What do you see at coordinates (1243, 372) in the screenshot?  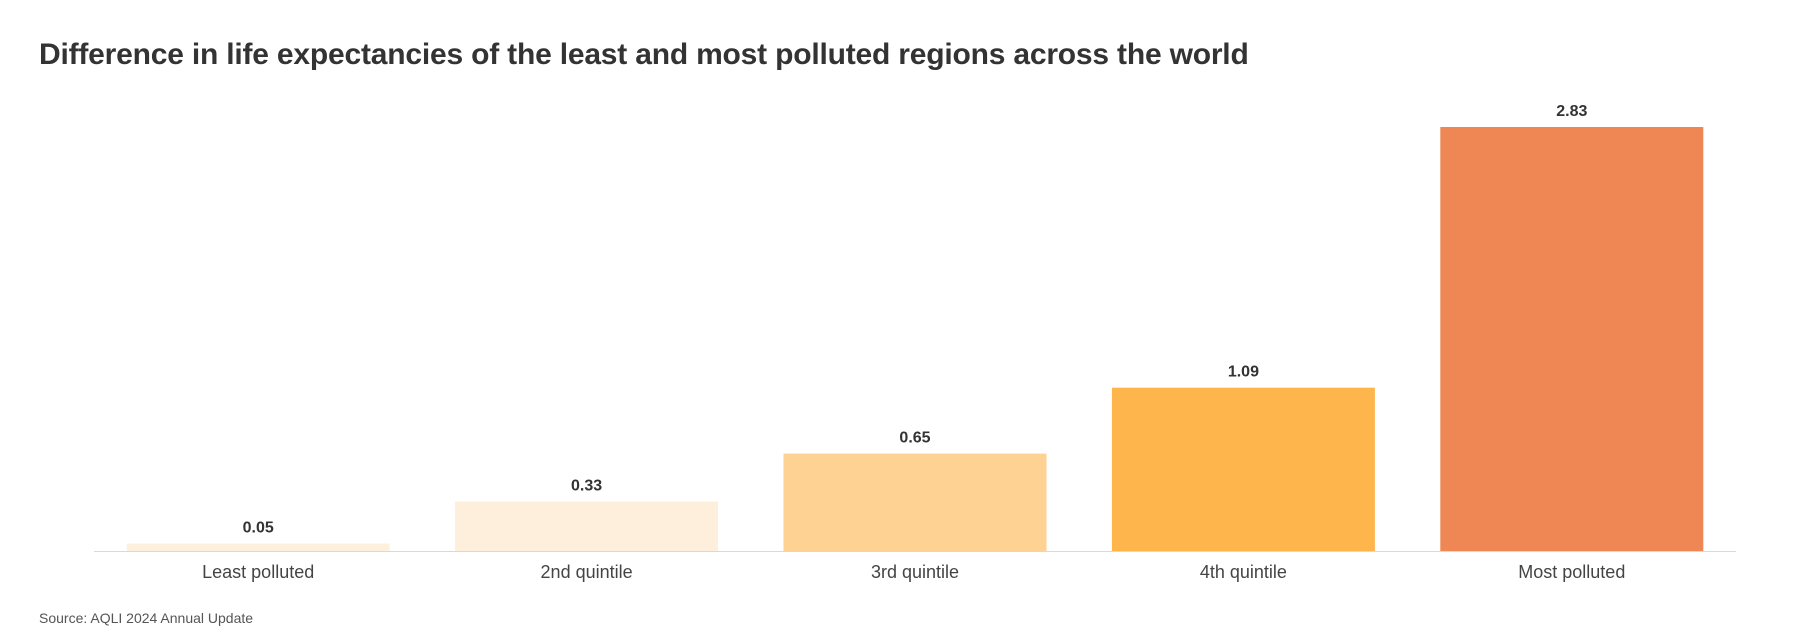 I see `bar-value-label-4: 1.09` at bounding box center [1243, 372].